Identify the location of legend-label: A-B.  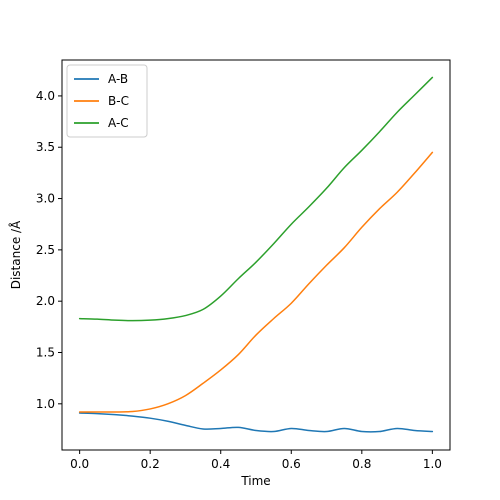
(118, 79).